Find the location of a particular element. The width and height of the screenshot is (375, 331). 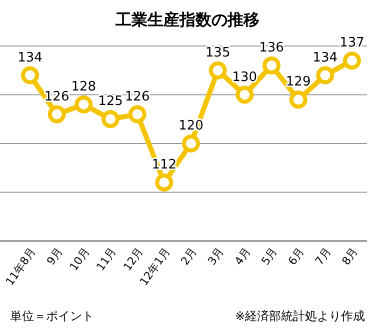

data-label: 136 is located at coordinates (271, 48).